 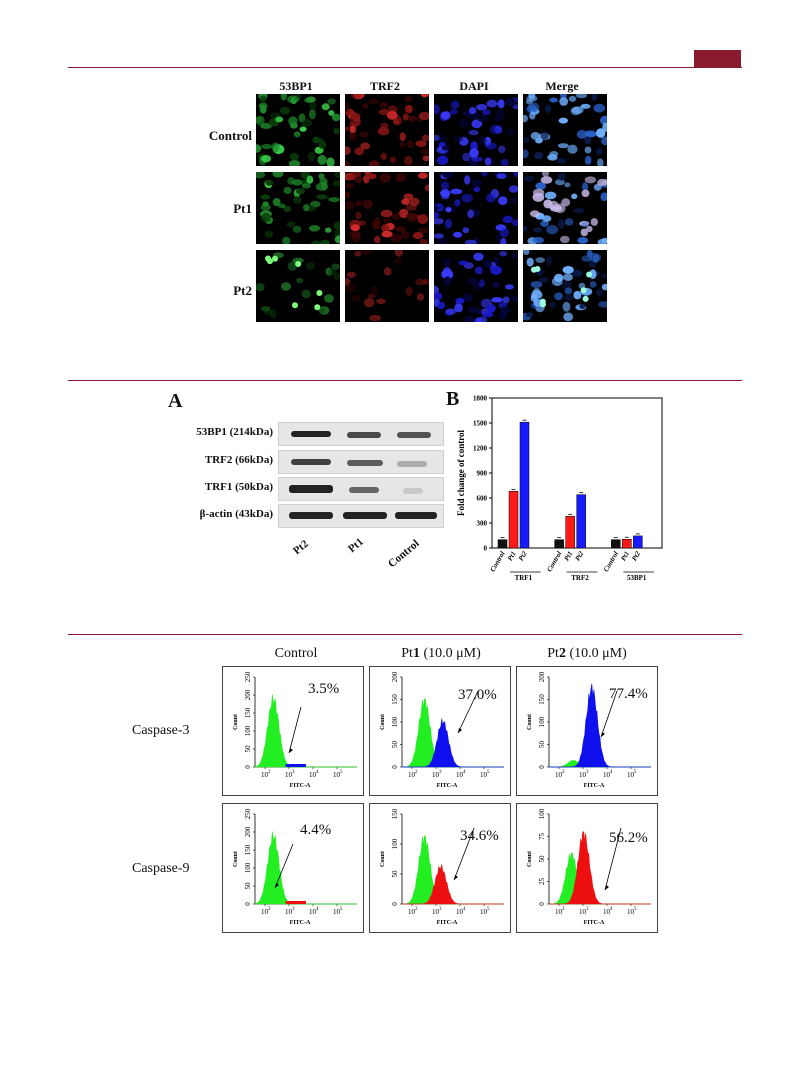 What do you see at coordinates (234, 432) in the screenshot?
I see `blot-label-53bp1: 53BP1 (214kDa)` at bounding box center [234, 432].